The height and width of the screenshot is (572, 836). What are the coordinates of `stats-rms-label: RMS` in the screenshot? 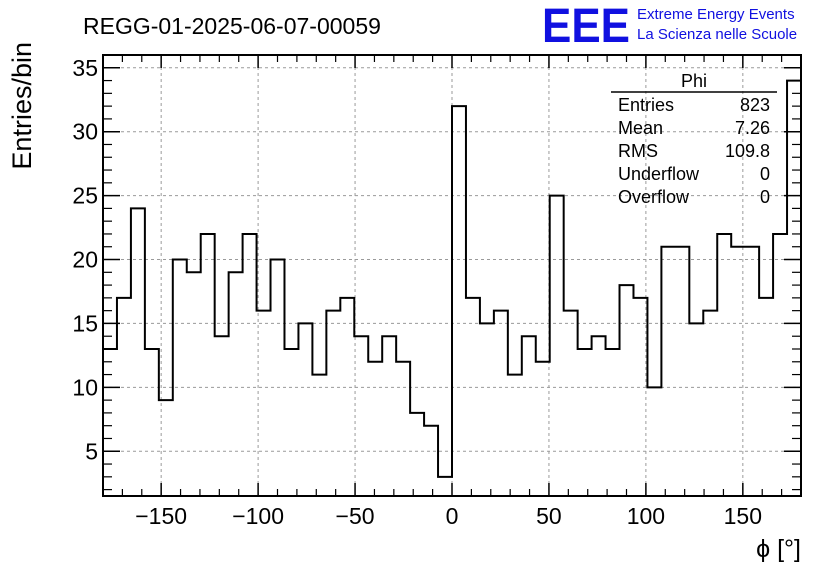 It's located at (638, 151).